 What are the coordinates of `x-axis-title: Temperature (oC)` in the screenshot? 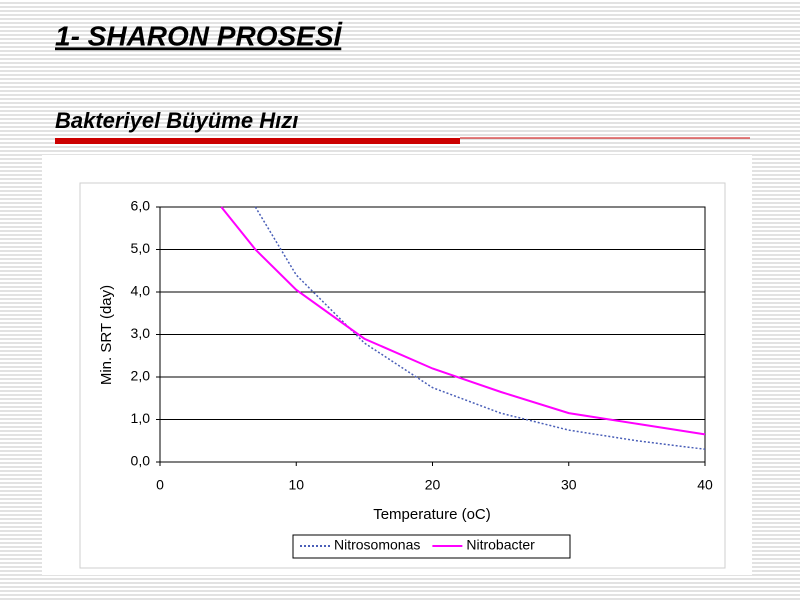 It's located at (432, 514).